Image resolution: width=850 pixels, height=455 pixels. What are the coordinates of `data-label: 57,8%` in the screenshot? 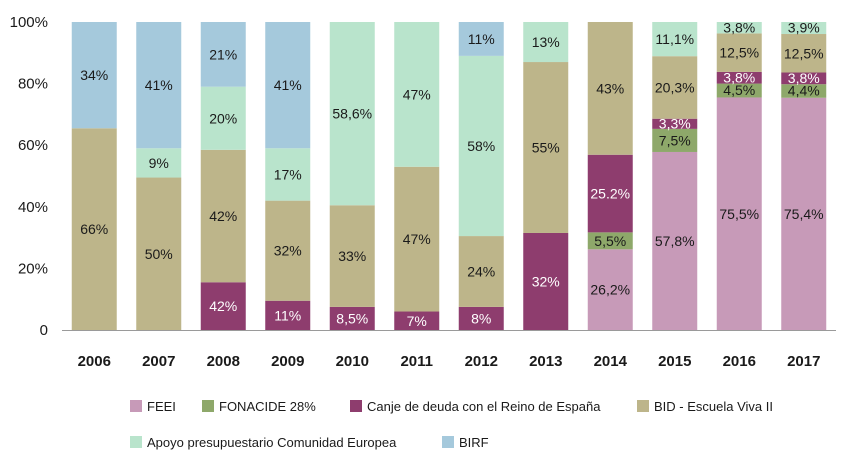 It's located at (675, 241).